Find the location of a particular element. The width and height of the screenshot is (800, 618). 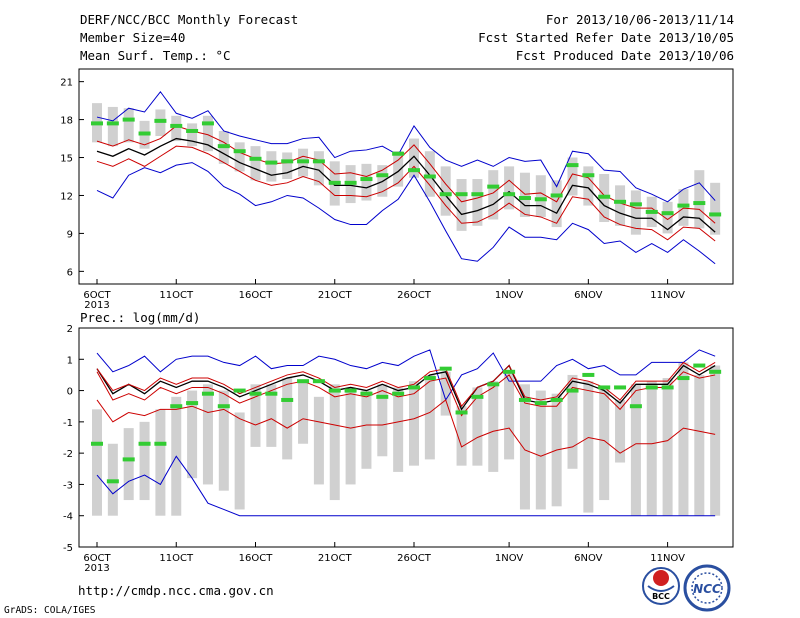

prec-xtick-label: 11NOV is located at coordinates (667, 558).